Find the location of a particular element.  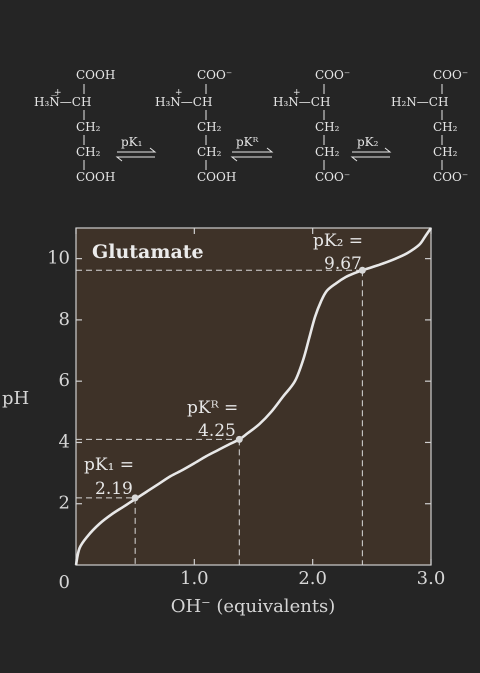

structure-1-top: COOH is located at coordinates (95, 75).